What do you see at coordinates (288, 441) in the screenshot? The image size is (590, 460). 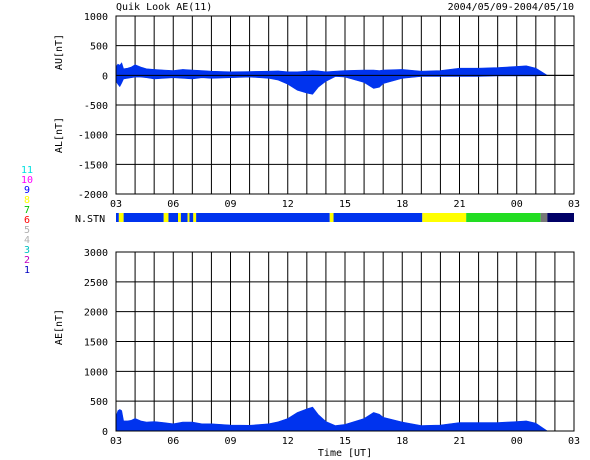 I see `x-tick-label-bot: 12` at bounding box center [288, 441].